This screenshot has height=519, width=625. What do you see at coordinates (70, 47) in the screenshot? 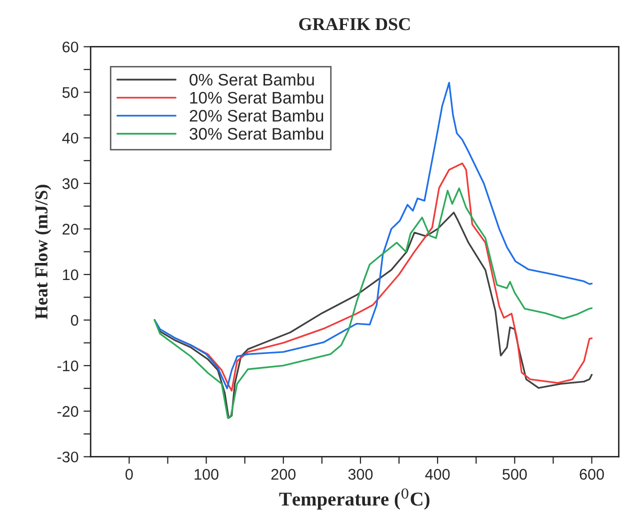
I see `y-tick-label: 60` at bounding box center [70, 47].